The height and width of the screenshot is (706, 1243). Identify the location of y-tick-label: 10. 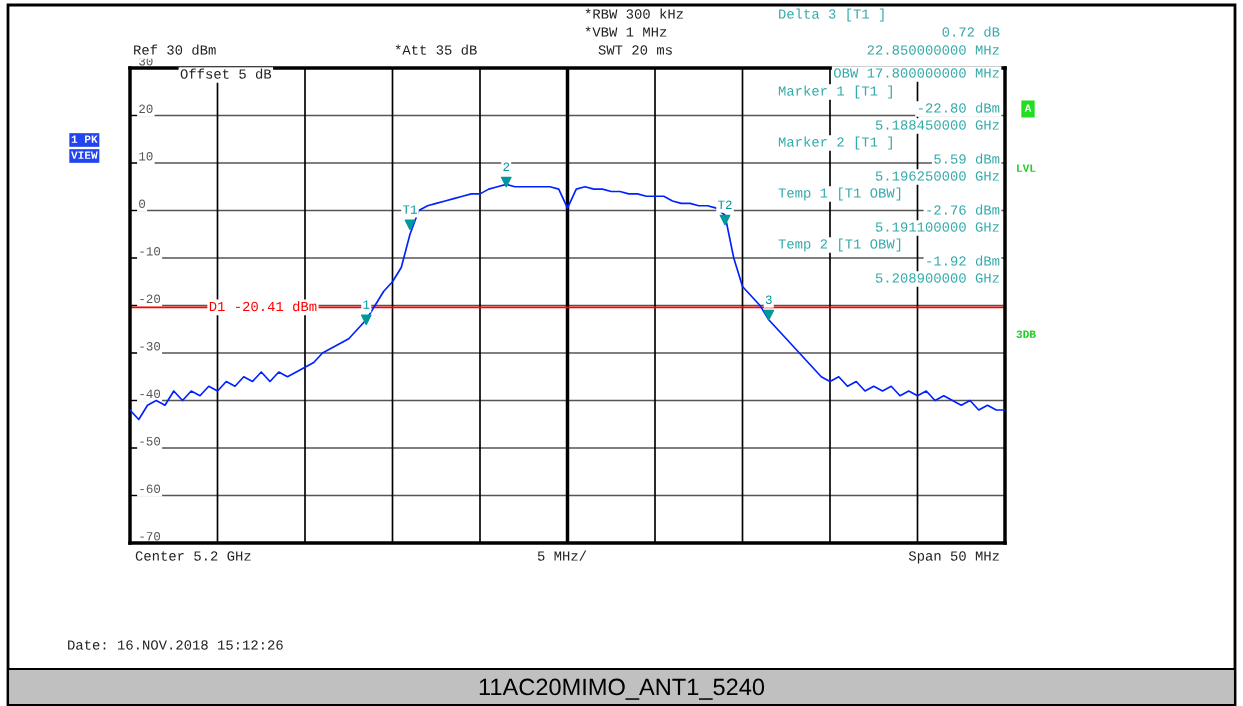
(146, 156).